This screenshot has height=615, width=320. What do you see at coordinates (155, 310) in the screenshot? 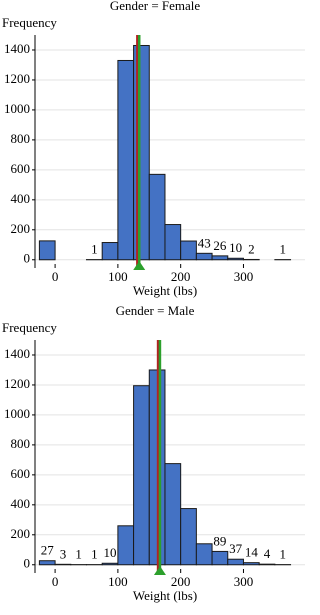
I see `chart-title: Gender = Male` at bounding box center [155, 310].